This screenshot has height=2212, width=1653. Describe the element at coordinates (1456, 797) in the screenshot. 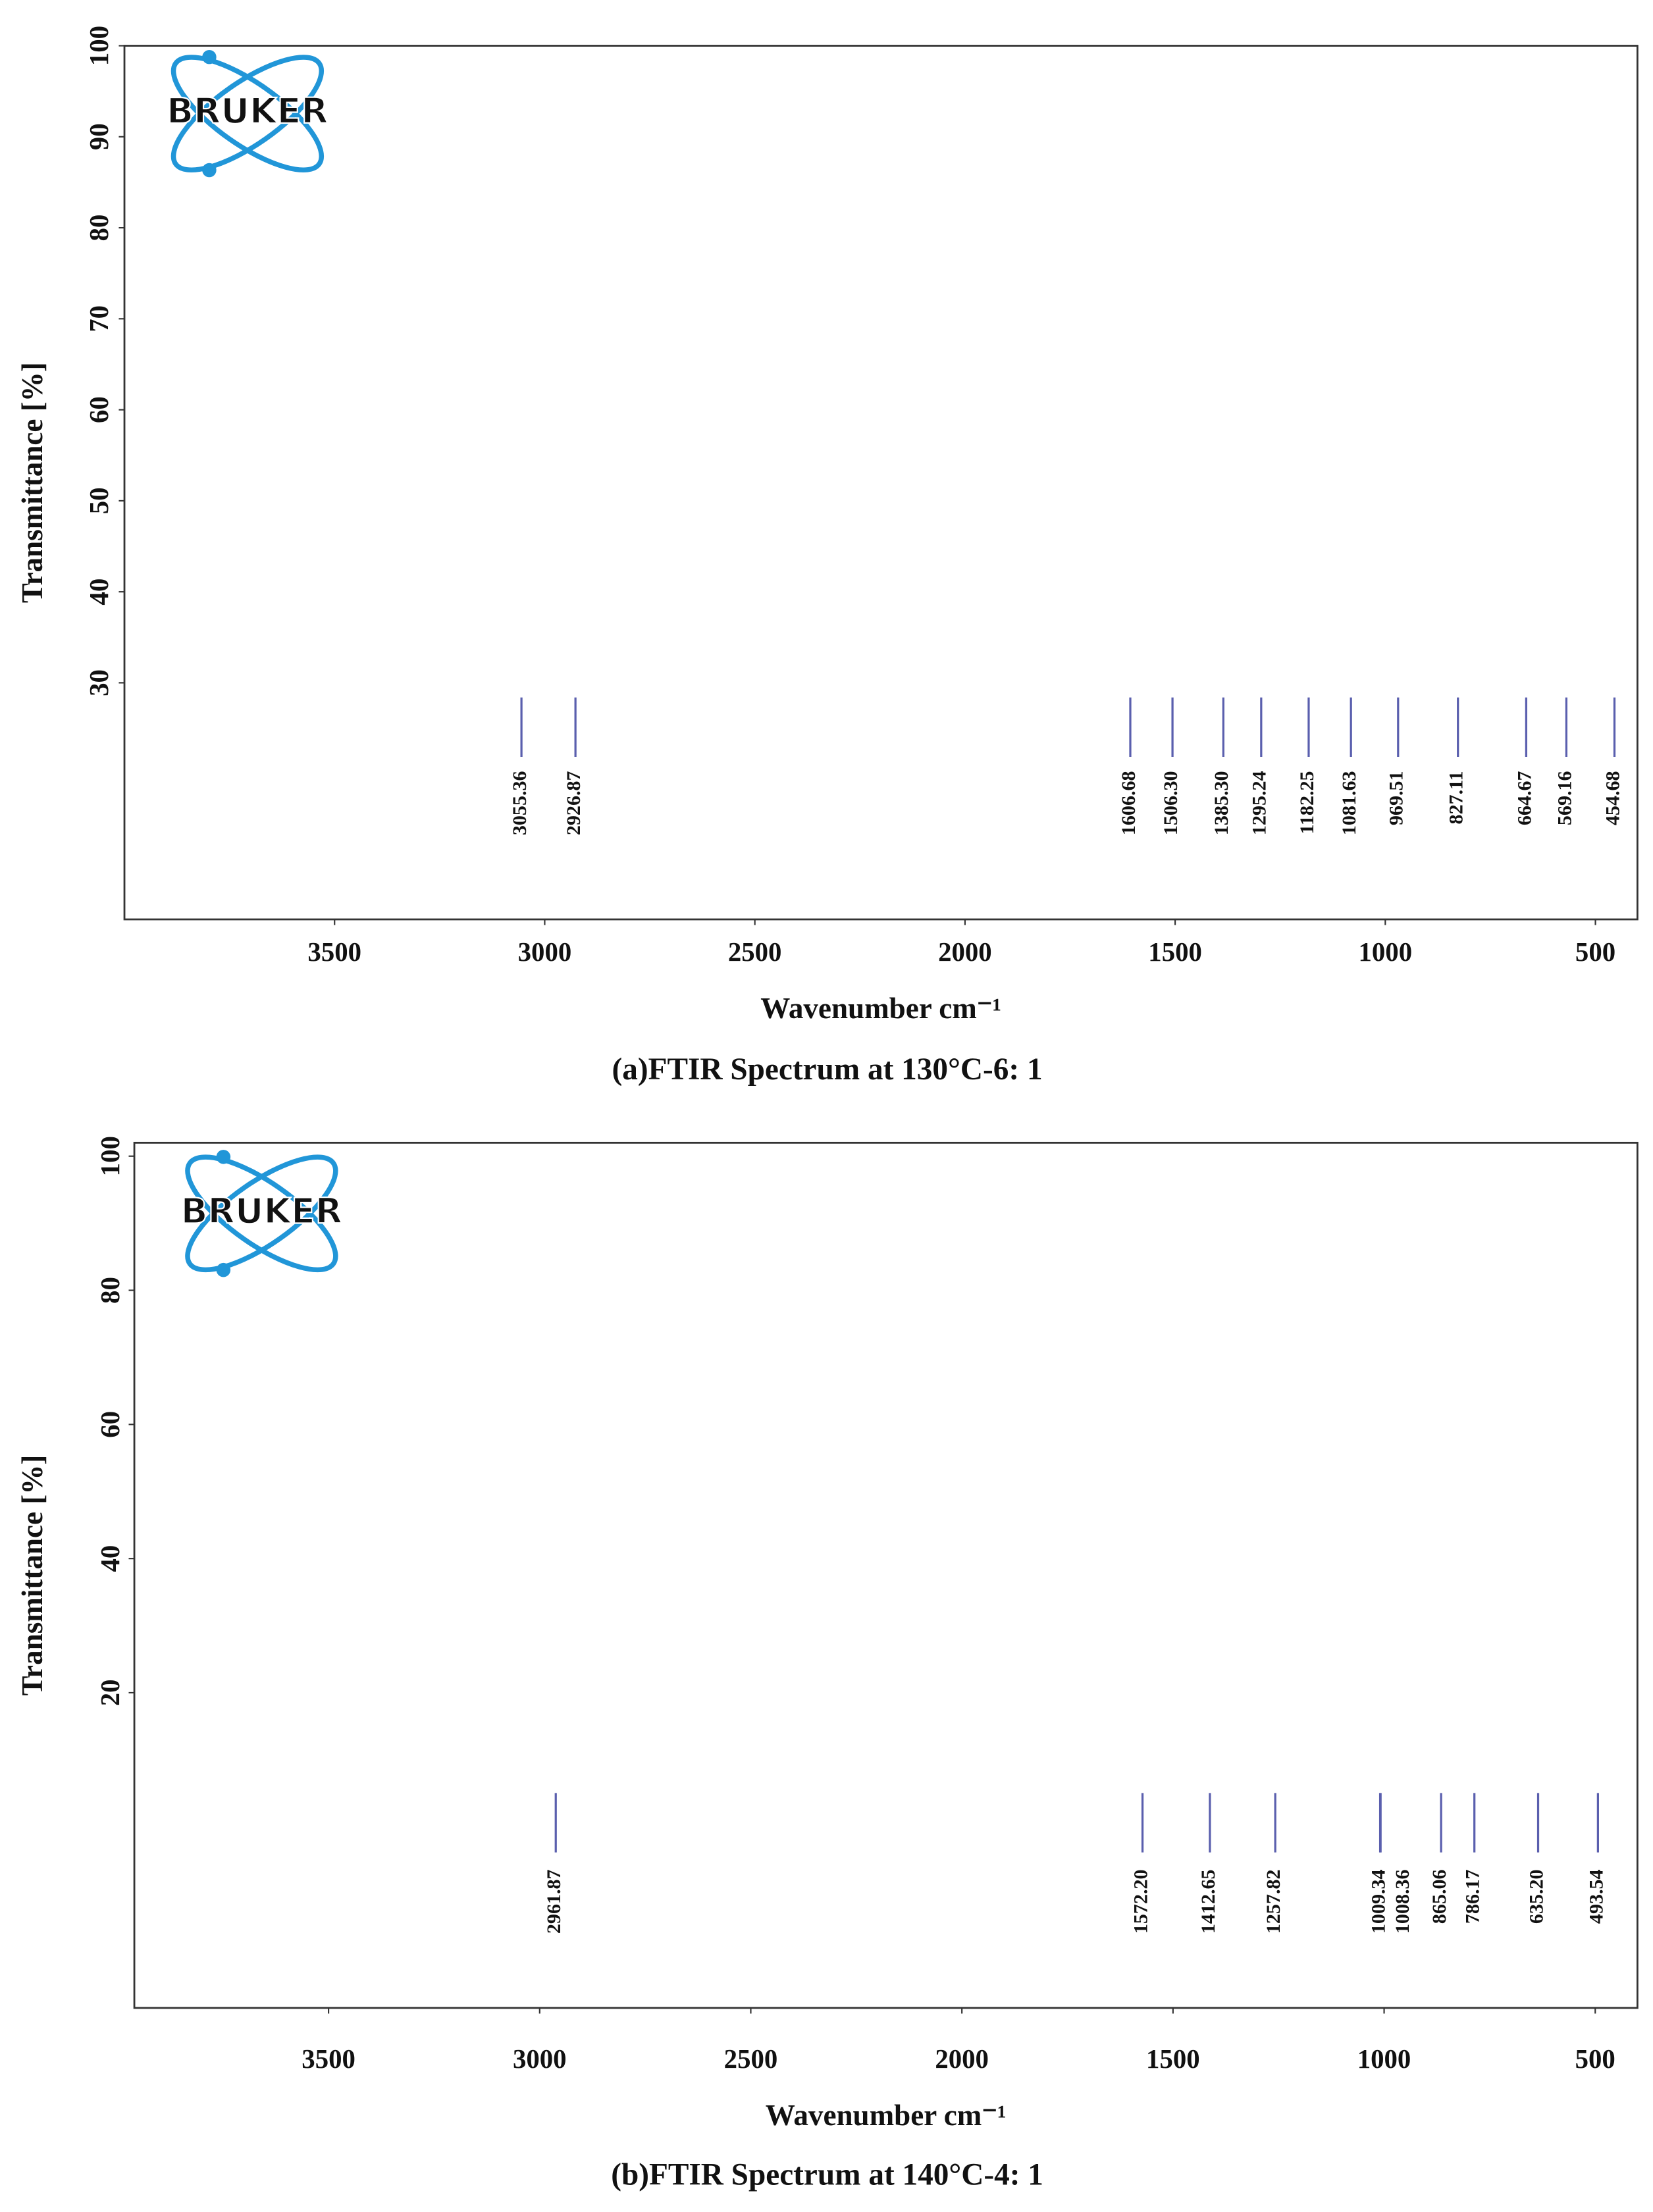

I see `peak-label: 827.11` at that location.